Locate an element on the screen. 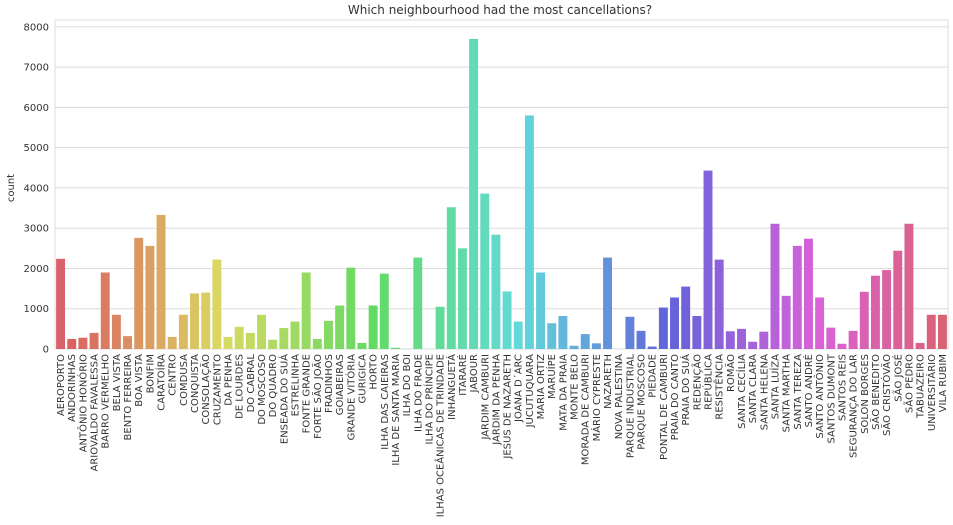 Image resolution: width=953 pixels, height=525 pixels. x-tick-label: ENSEADA DO SUÁ is located at coordinates (283, 399).